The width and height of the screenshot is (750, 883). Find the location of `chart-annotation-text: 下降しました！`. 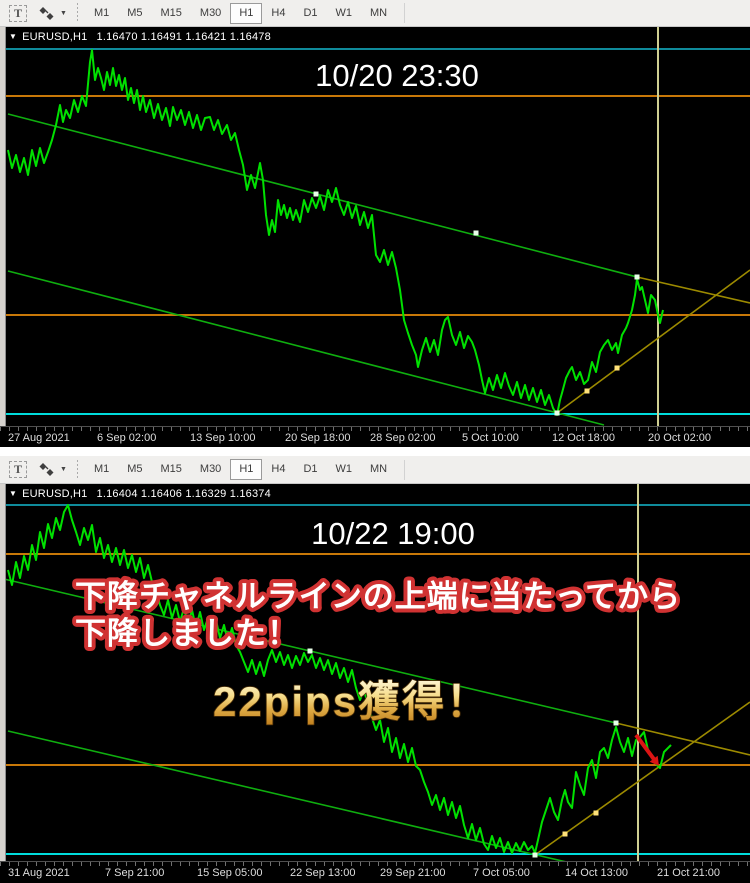

chart-annotation-text: 下降しました！ is located at coordinates (187, 633).